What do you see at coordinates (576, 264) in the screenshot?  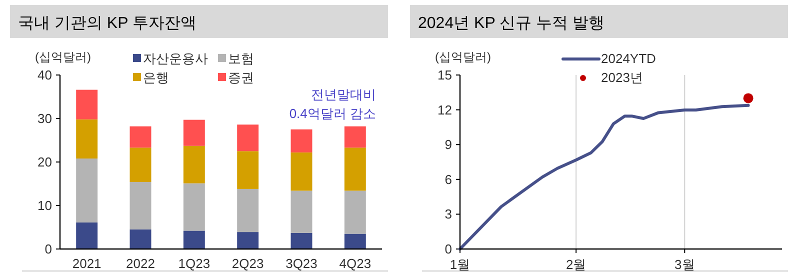 I see `x-tick-label: 2월` at bounding box center [576, 264].